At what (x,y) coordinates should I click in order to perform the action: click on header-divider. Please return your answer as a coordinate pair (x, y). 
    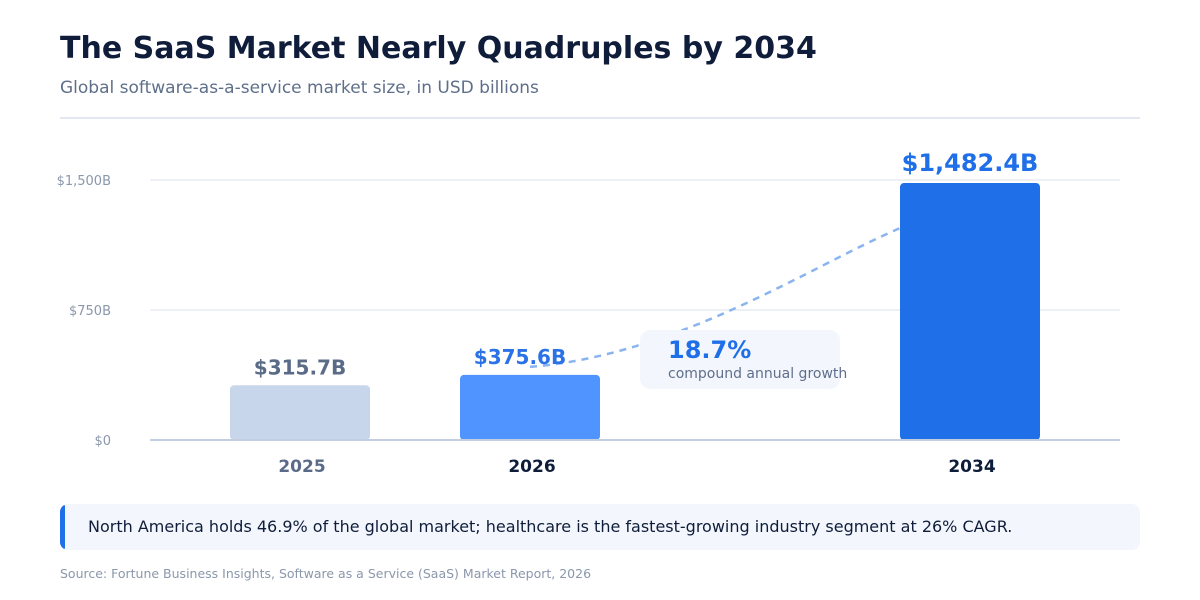
    Looking at the image, I should click on (600, 118).